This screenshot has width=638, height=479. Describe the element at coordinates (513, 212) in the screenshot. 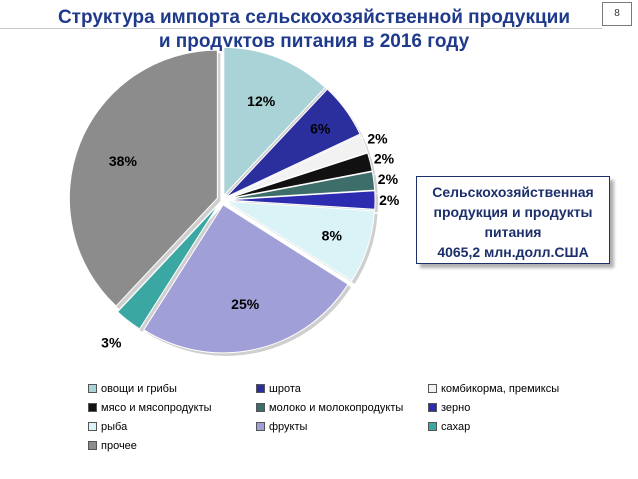

I see `callout-line-2: продукция и продукты` at that location.